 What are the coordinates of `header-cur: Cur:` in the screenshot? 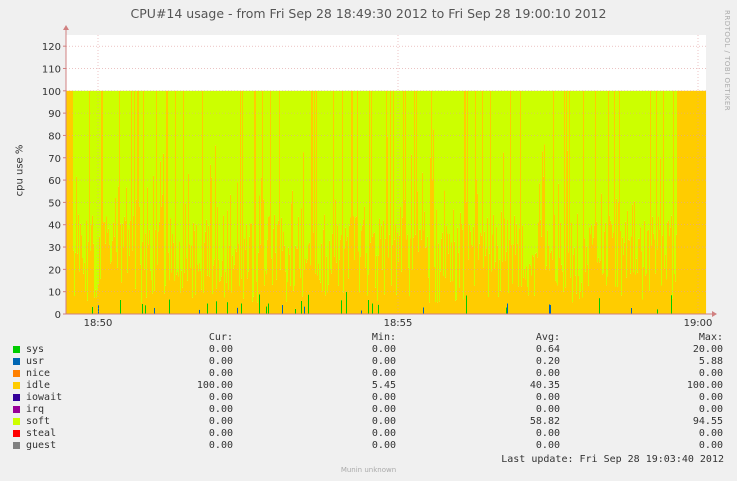 It's located at (220, 337).